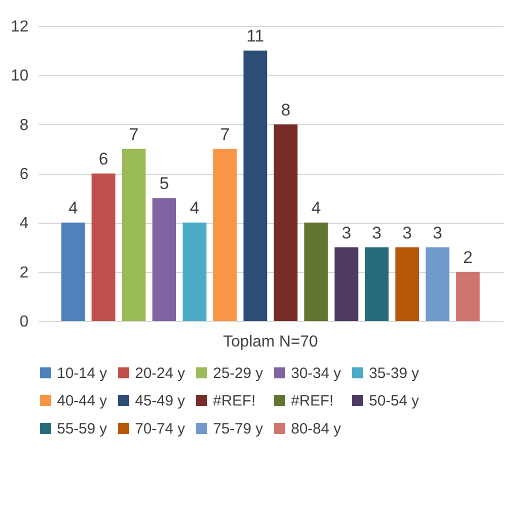  What do you see at coordinates (164, 184) in the screenshot?
I see `data-label: 5` at bounding box center [164, 184].